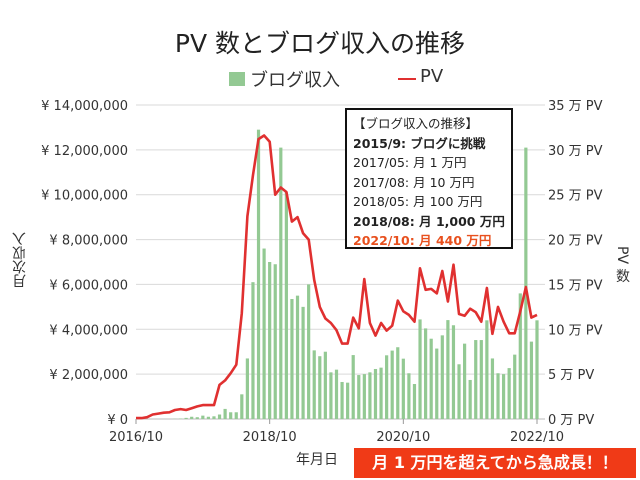 The image size is (640, 480). I want to click on annotation-title: 【ブログ収入の推移】, so click(416, 123).